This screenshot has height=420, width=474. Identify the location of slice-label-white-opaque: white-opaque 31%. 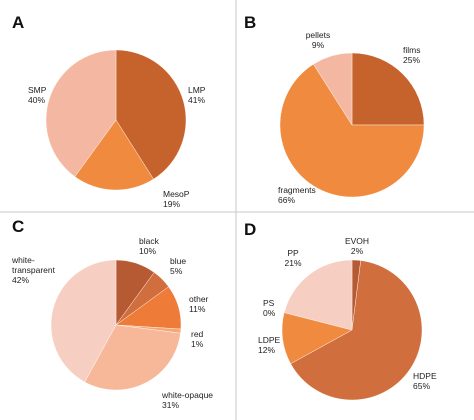
(187, 400).